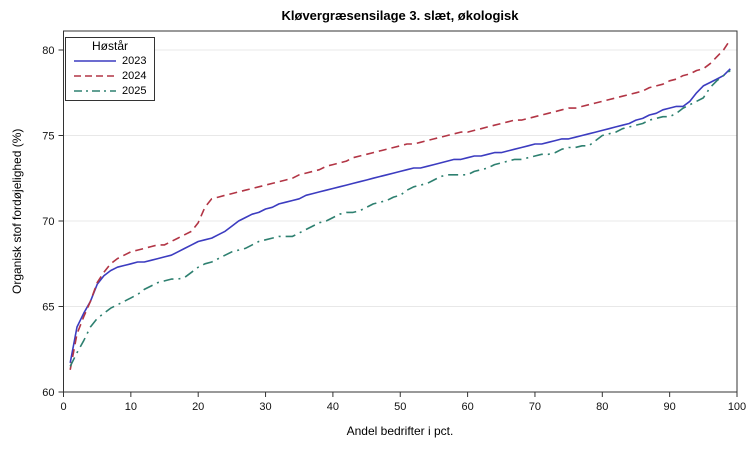  Describe the element at coordinates (400, 431) in the screenshot. I see `x-axis-title: Andel bedrifter i pct.` at that location.